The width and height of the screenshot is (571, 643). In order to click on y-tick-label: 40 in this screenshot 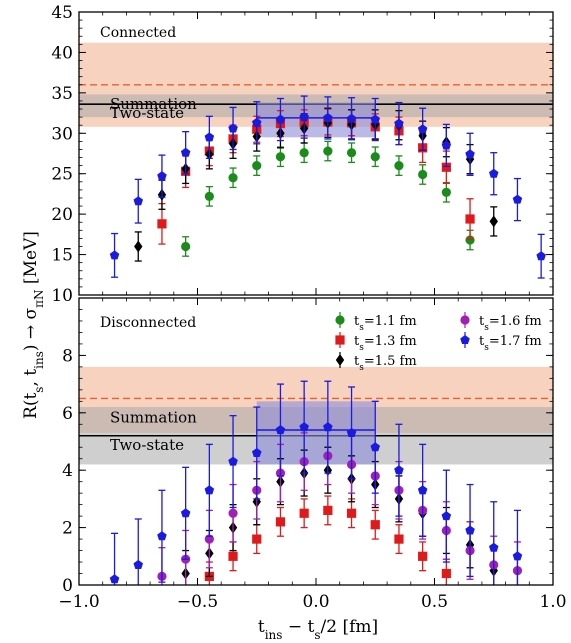, I will do `click(62, 53)`.